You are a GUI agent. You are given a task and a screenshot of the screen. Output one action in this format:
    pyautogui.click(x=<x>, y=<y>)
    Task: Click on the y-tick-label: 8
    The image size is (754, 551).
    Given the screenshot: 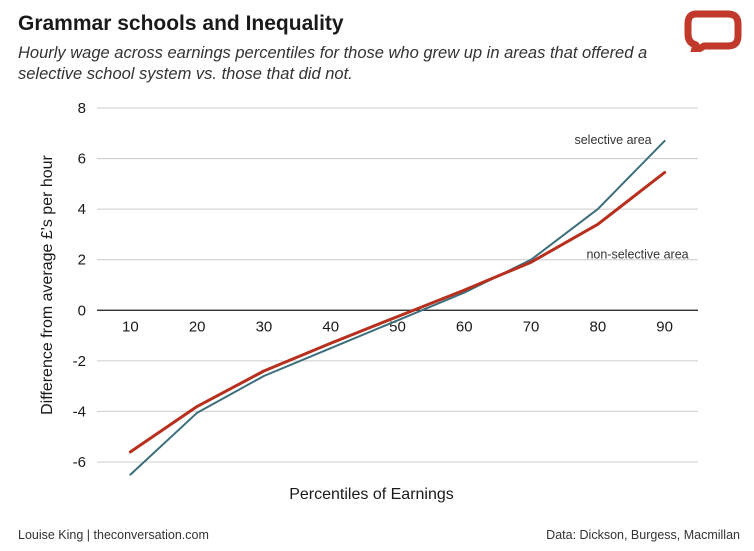 What is the action you would take?
    pyautogui.click(x=82, y=108)
    